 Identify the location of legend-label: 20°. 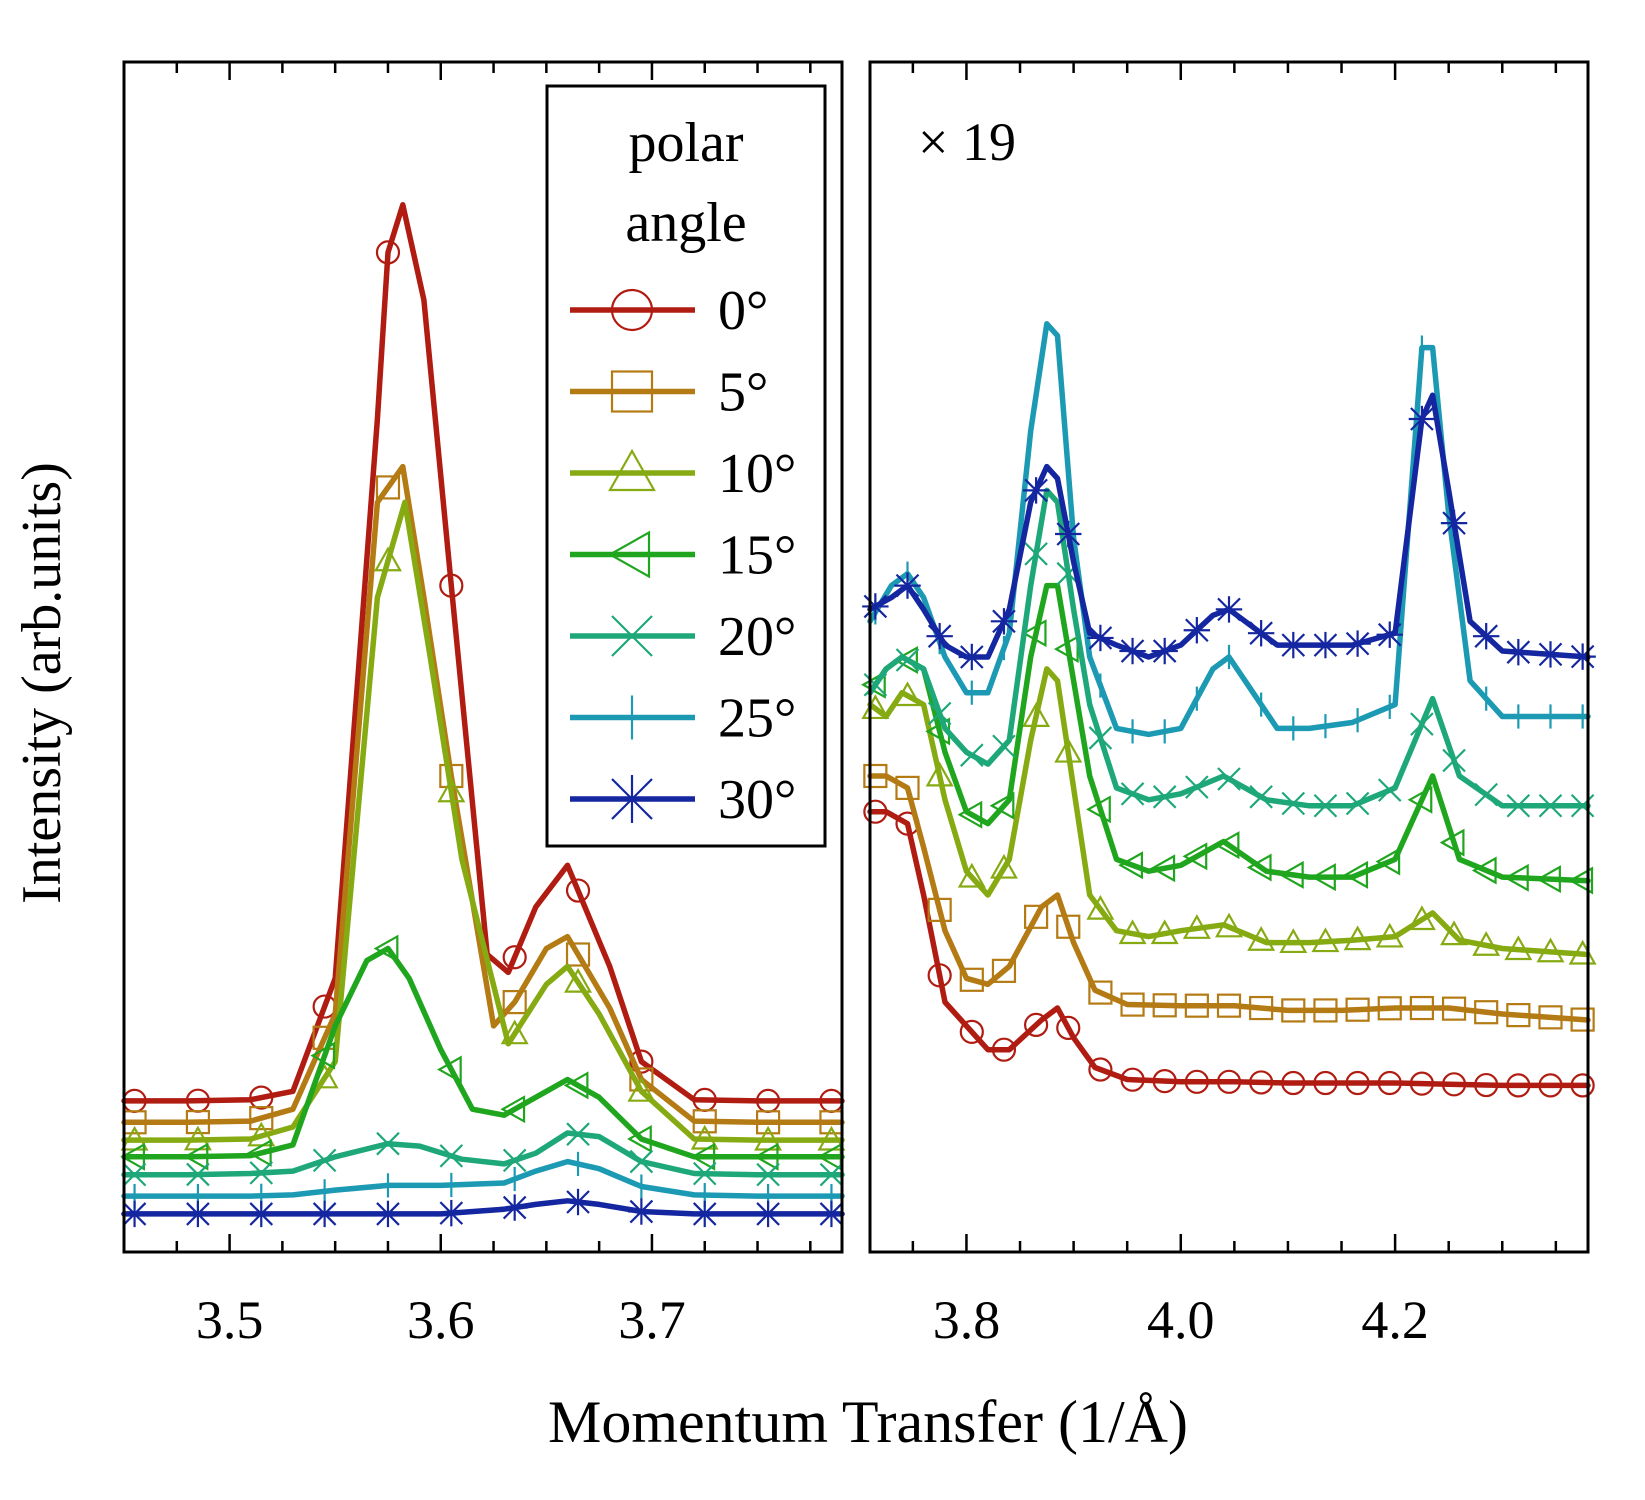
(757, 637).